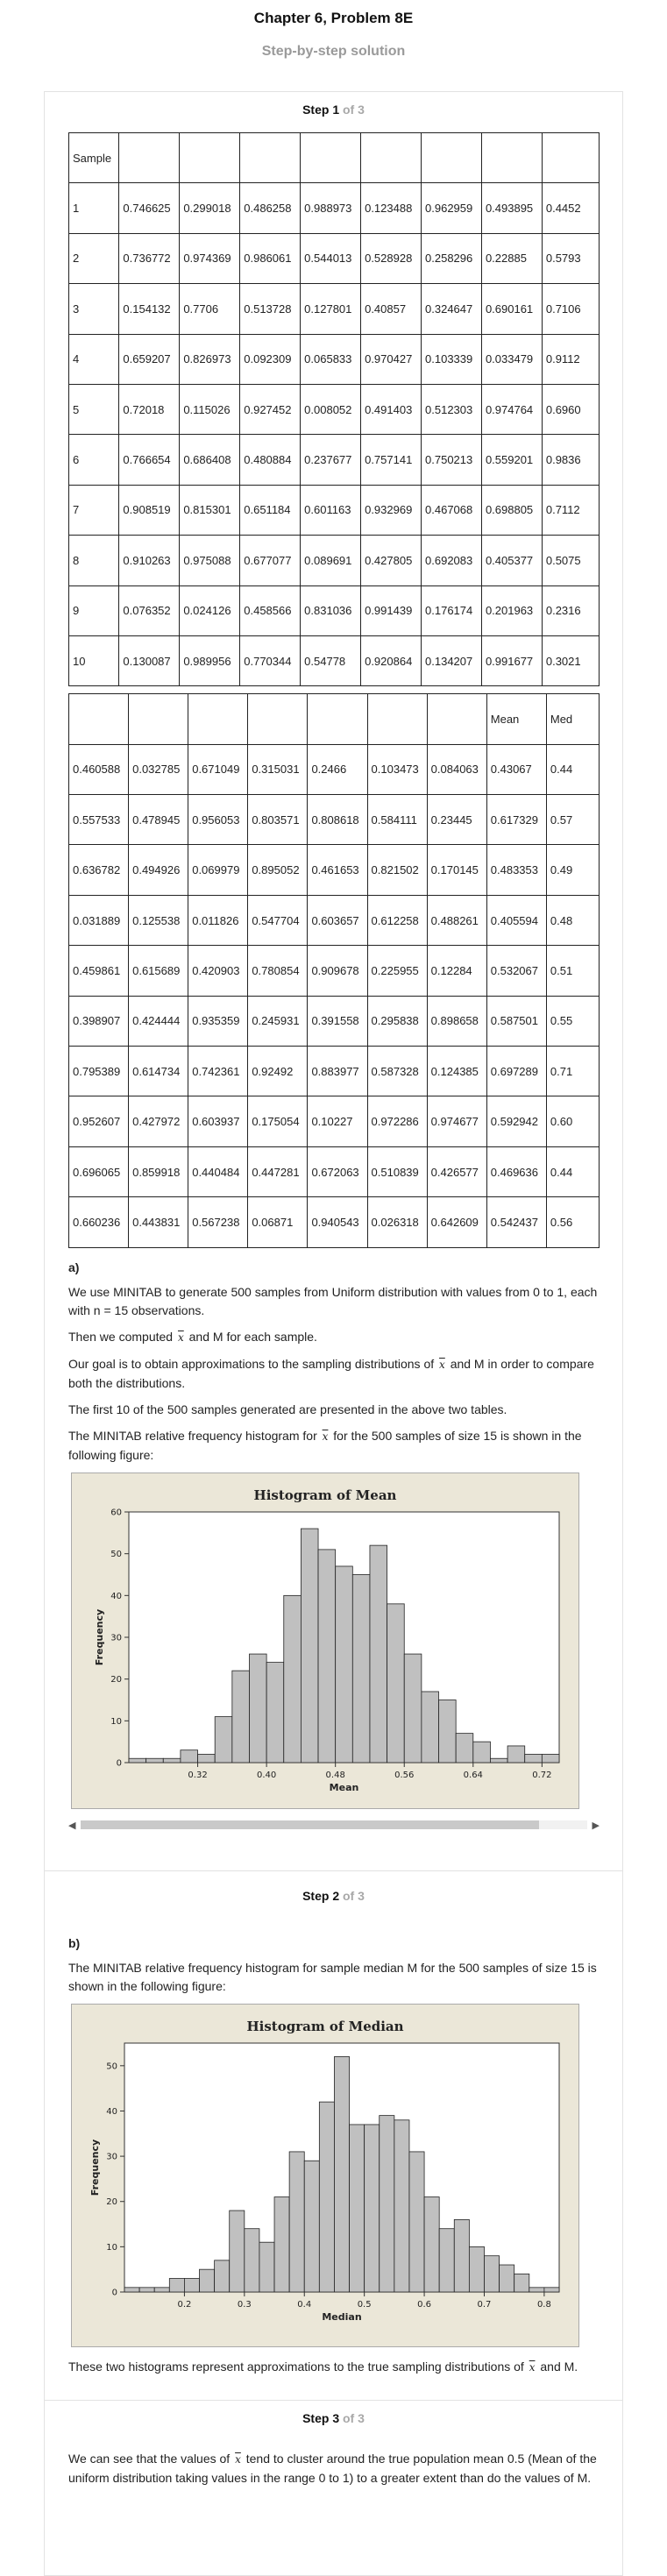 The image size is (667, 2576). I want to click on table-cell: 0.547704, so click(278, 921).